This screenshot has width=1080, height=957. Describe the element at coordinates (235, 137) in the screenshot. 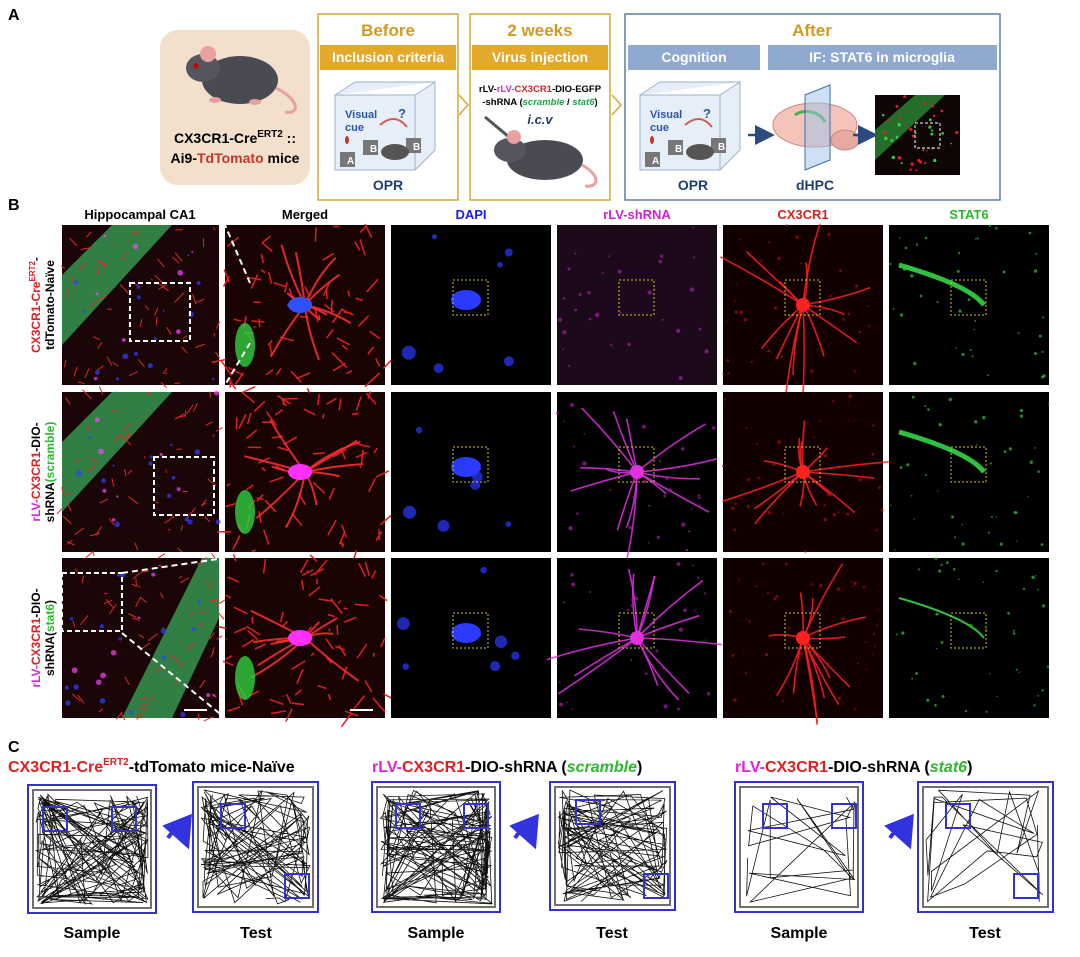

I see `mouse-label: CX3CR1-CreERT2 ::` at that location.